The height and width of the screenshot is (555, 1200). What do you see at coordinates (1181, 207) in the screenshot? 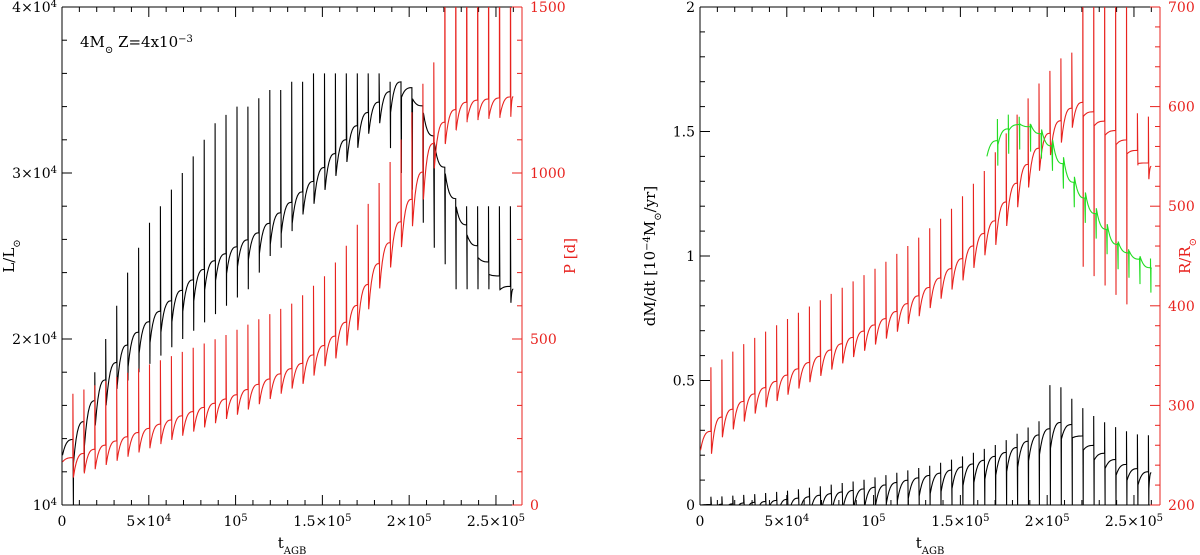
I see `right-y-right-tick-label: 500` at bounding box center [1181, 207].